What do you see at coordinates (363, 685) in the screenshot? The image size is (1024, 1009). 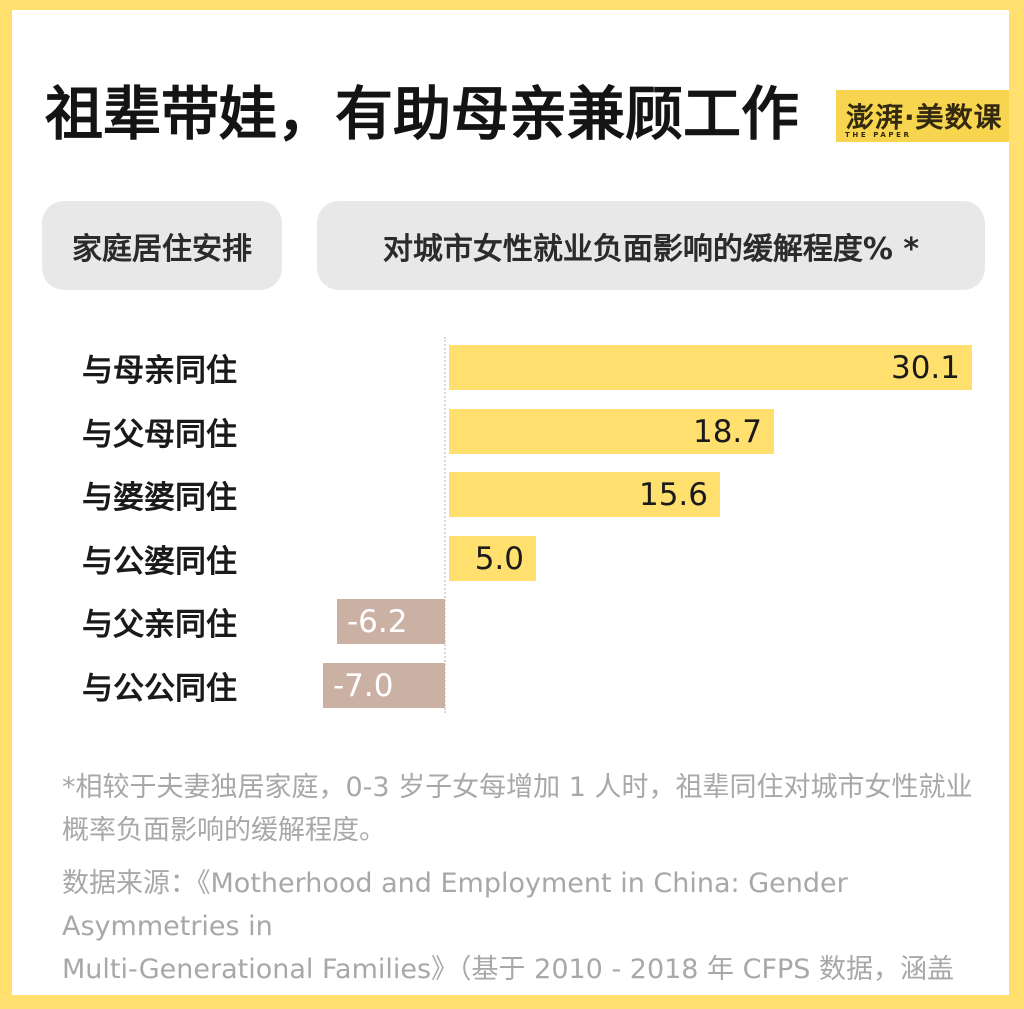 I see `bar-value: -7.0` at bounding box center [363, 685].